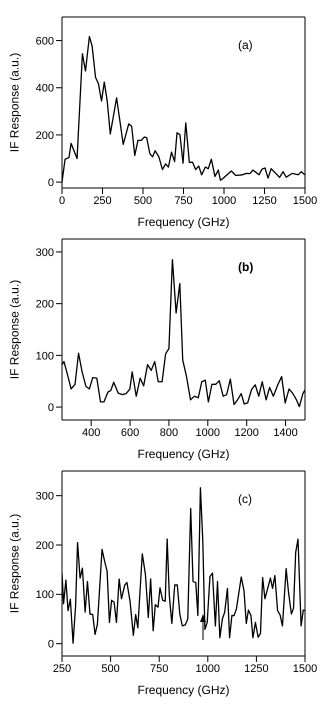  Describe the element at coordinates (246, 432) in the screenshot. I see `x-tick-label: 1200` at that location.